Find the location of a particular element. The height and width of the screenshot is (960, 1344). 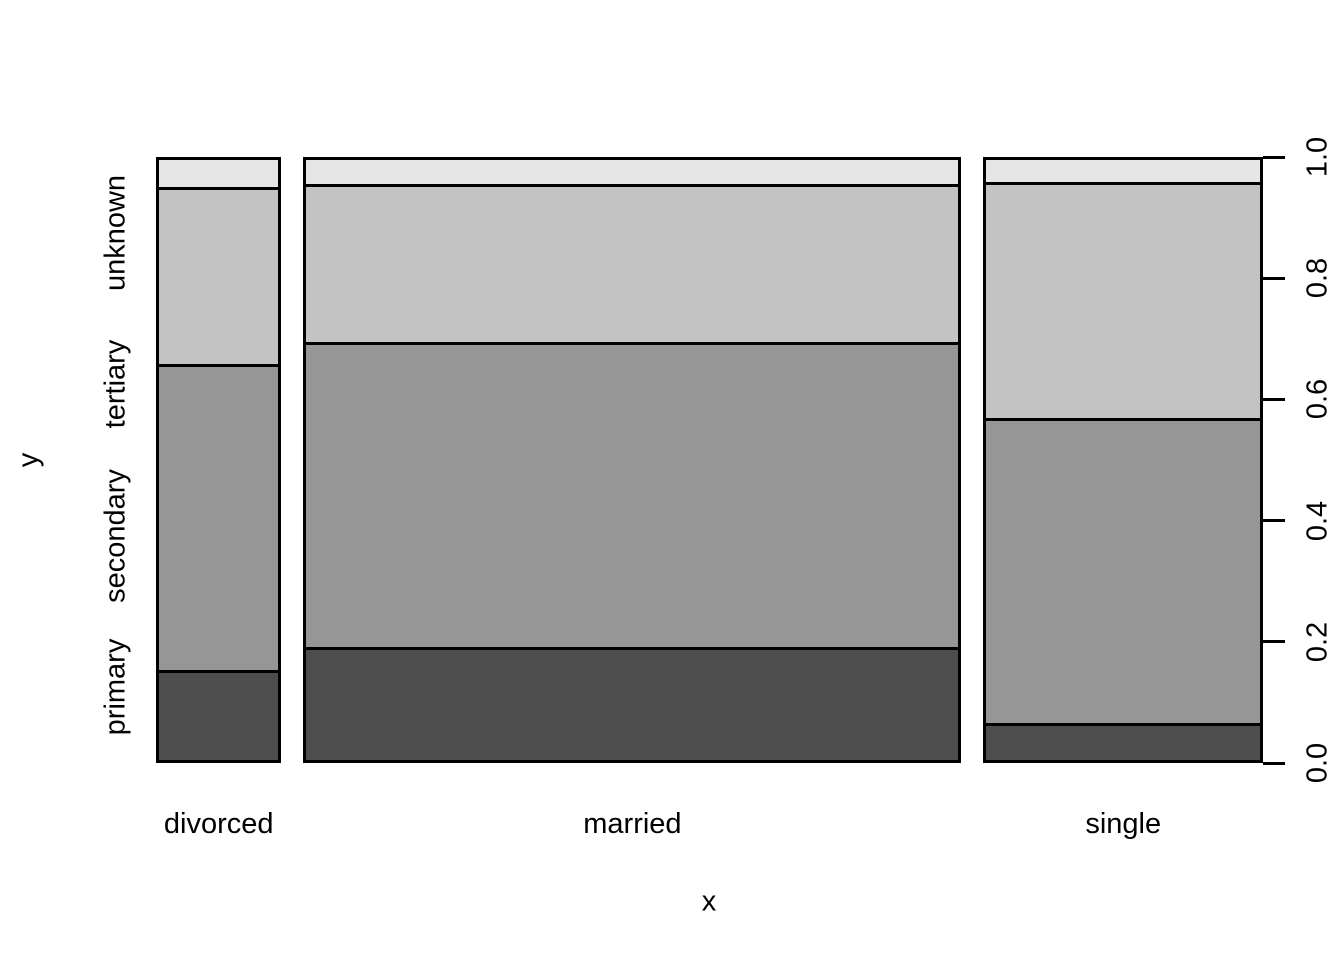

x-axis-title: x is located at coordinates (709, 901).